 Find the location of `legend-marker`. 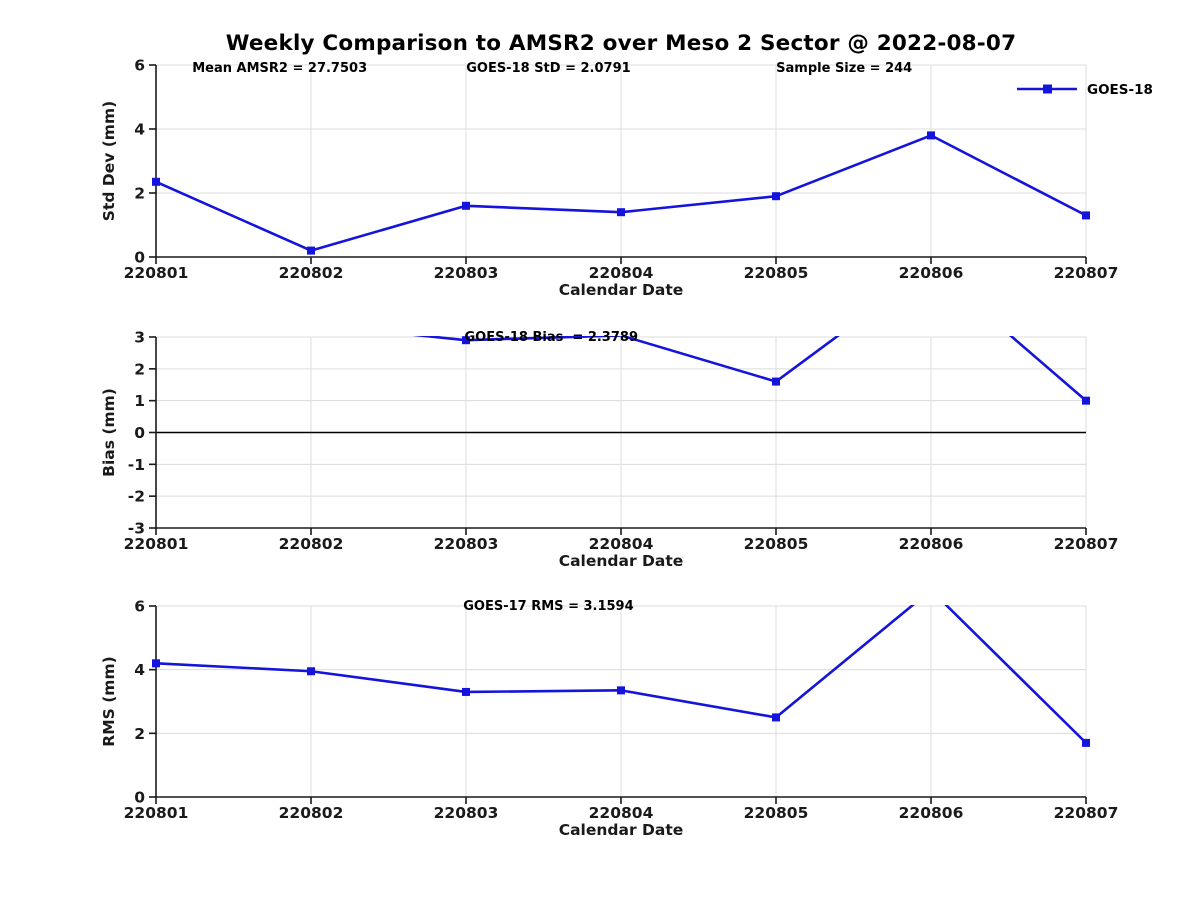

legend-marker is located at coordinates (1047, 89).